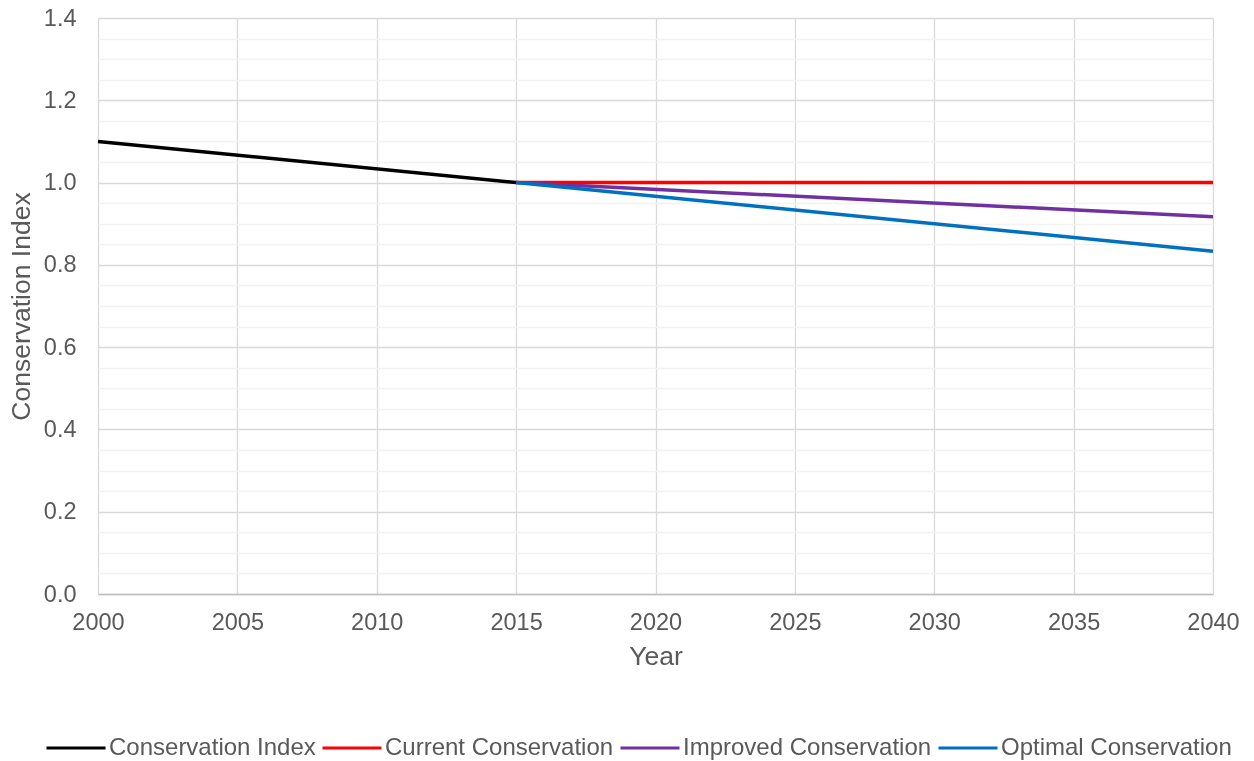 The image size is (1254, 761). What do you see at coordinates (212, 746) in the screenshot?
I see `legend-label: Conservation Index` at bounding box center [212, 746].